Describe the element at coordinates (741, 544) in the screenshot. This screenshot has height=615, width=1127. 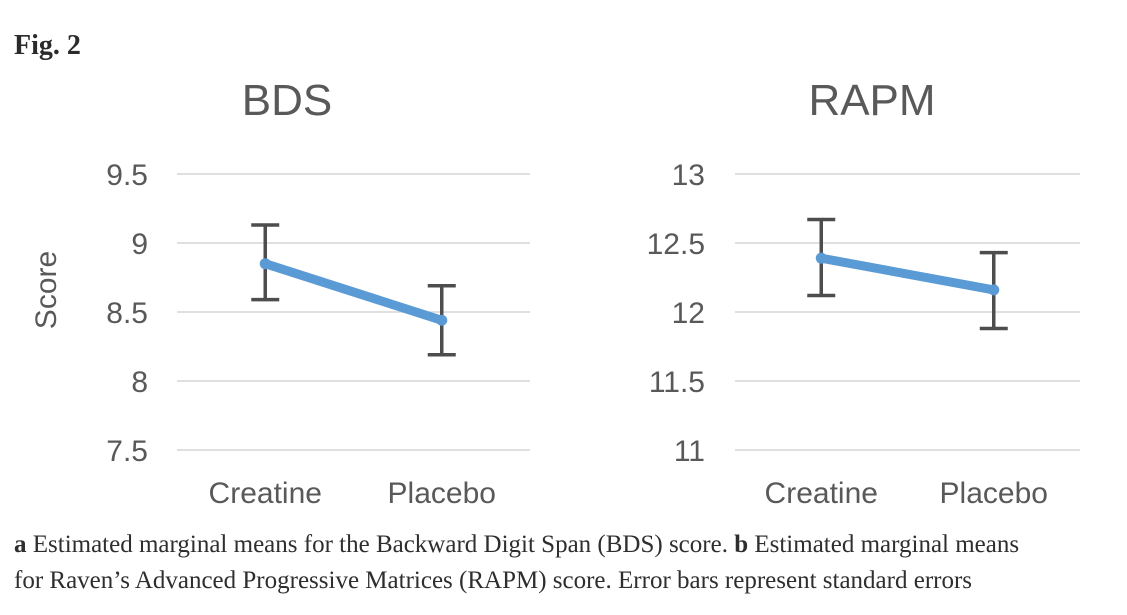
I see `caption-panel-letter: b` at that location.